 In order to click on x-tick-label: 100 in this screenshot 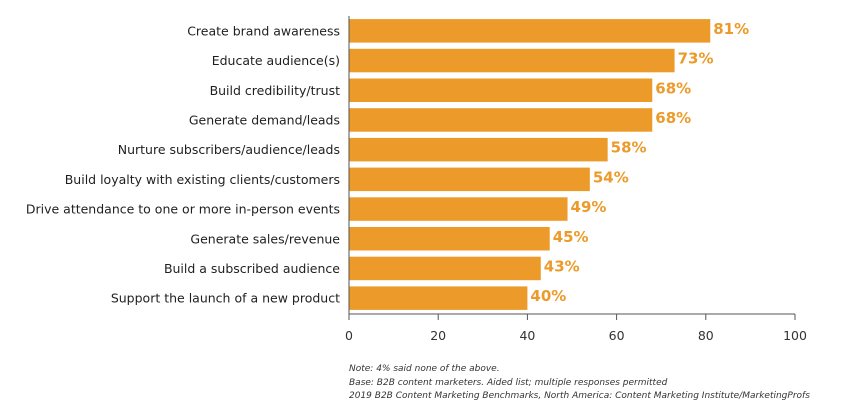, I will do `click(795, 335)`.